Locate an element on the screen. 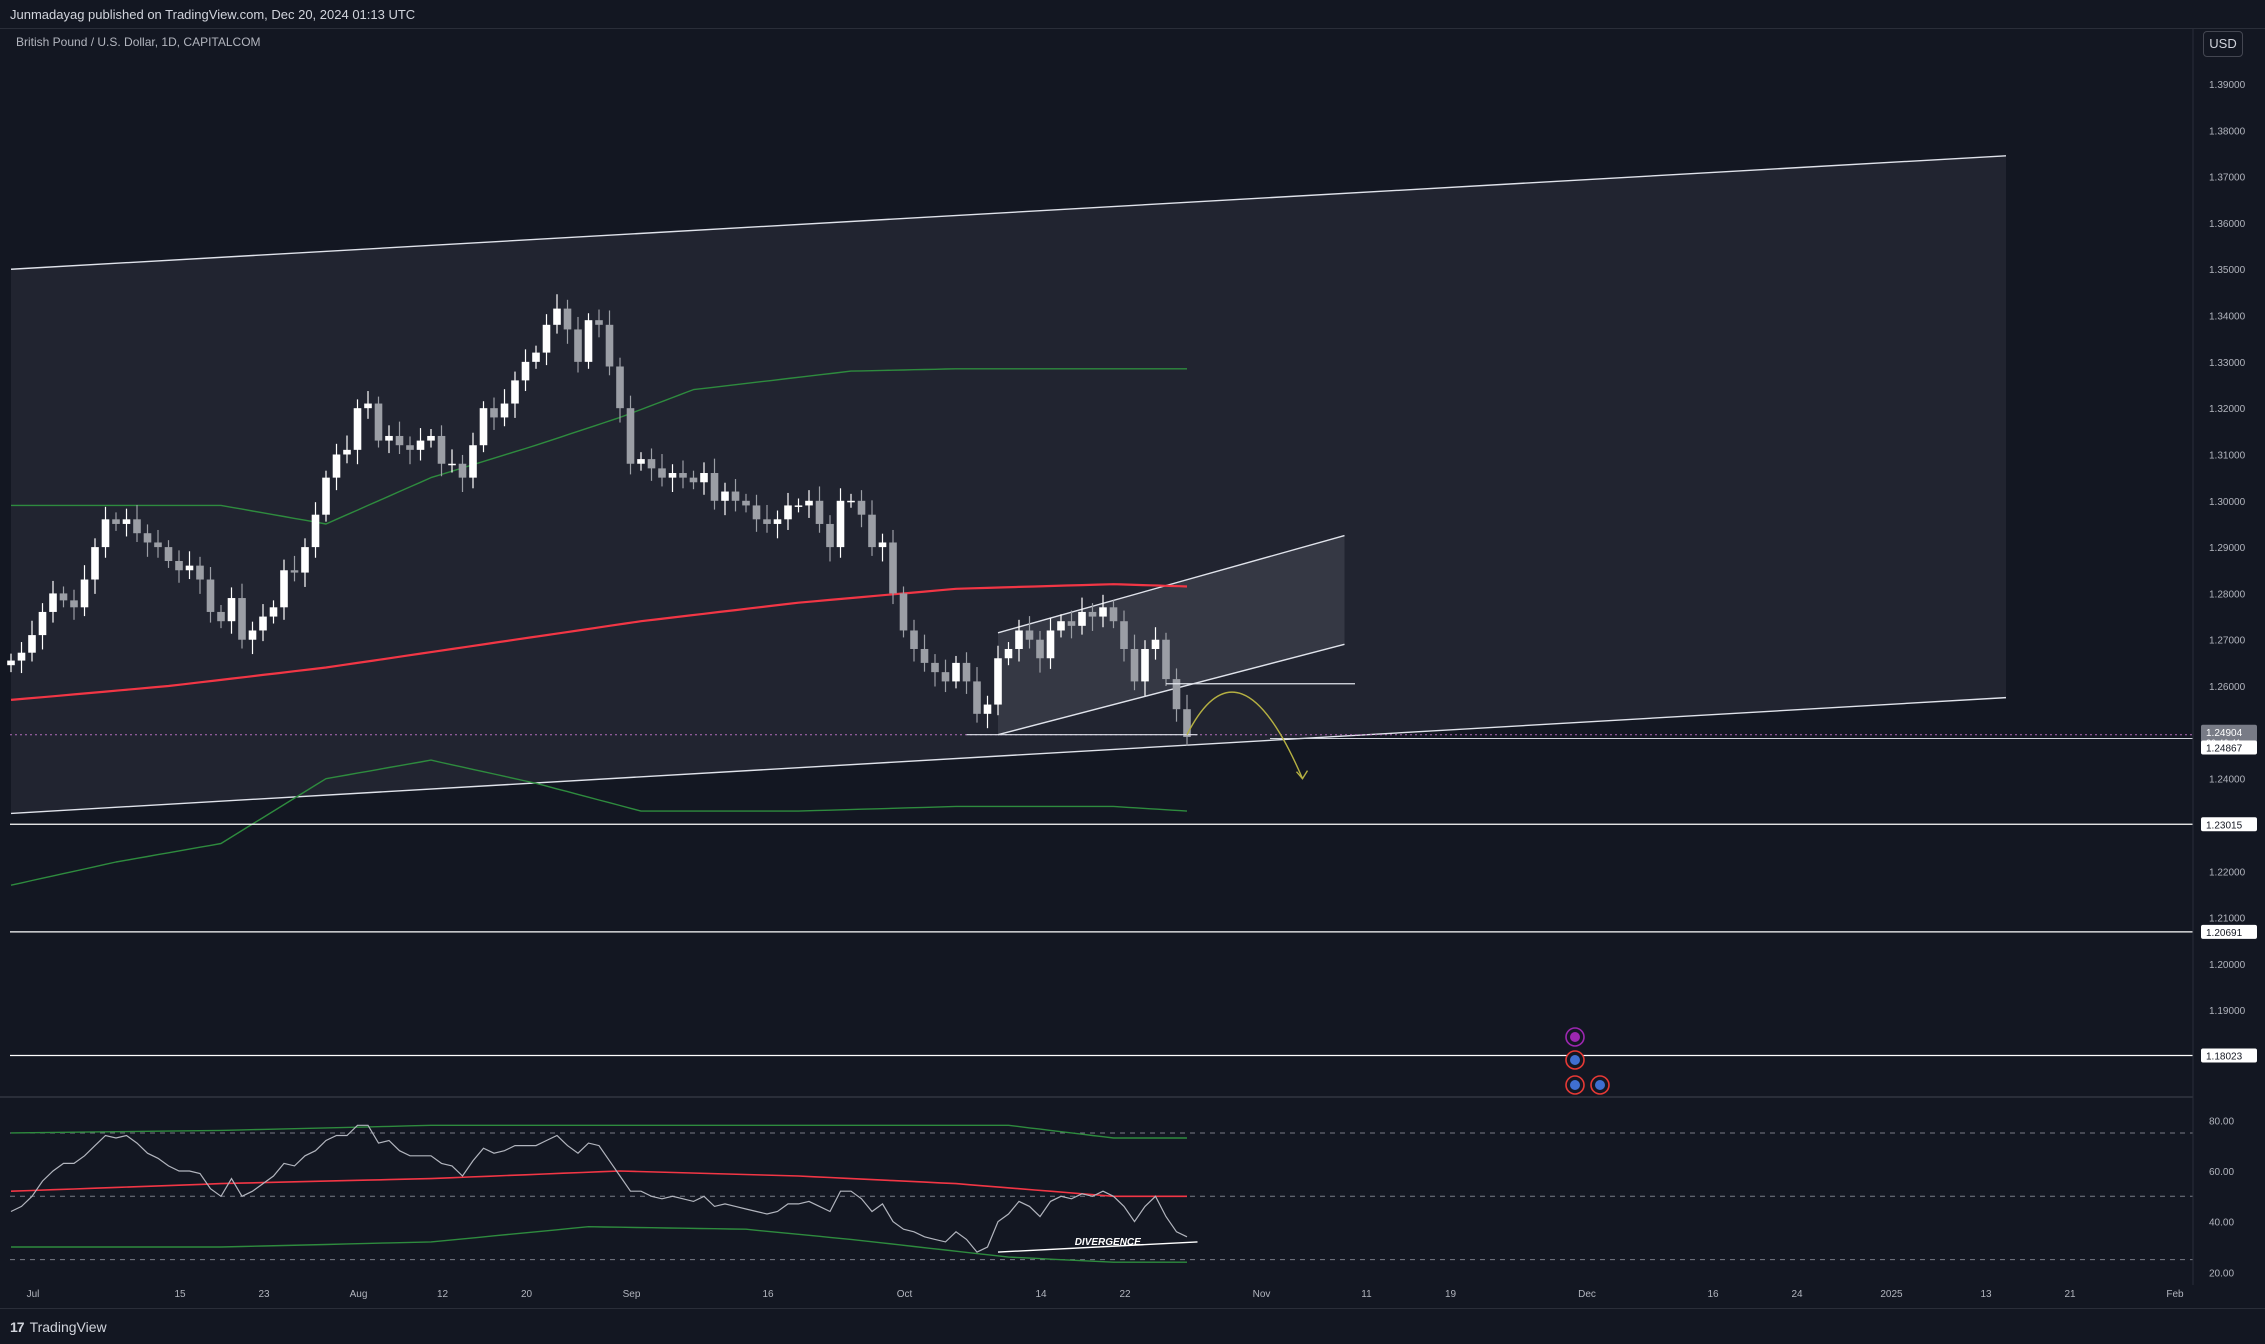 The image size is (2265, 1344). price-tick-label: 1.36000 is located at coordinates (2227, 224).